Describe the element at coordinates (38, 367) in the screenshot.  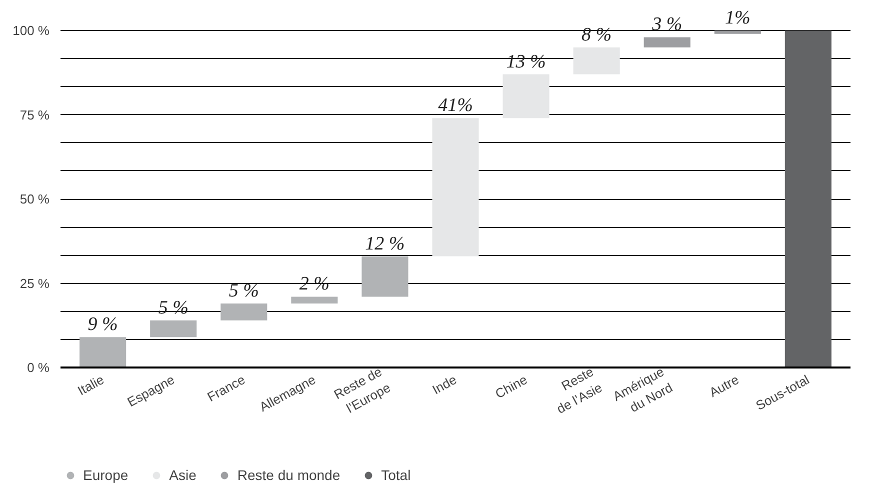
I see `y-tick-label: 0 %` at that location.